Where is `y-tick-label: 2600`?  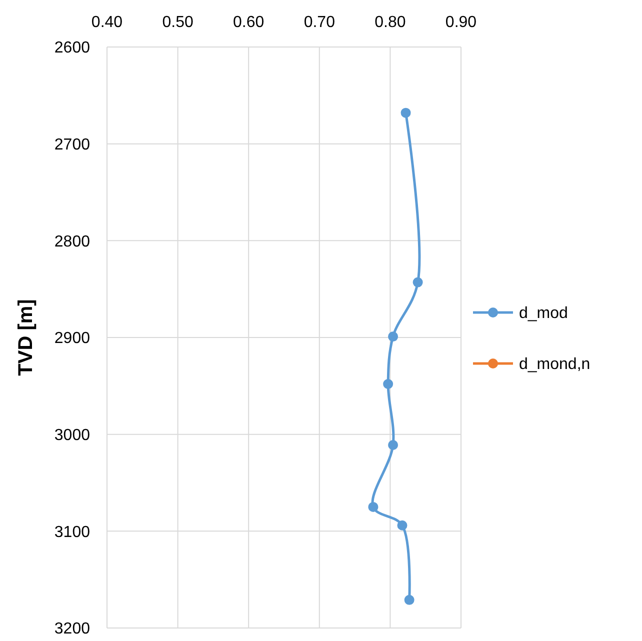 y-tick-label: 2600 is located at coordinates (72, 48).